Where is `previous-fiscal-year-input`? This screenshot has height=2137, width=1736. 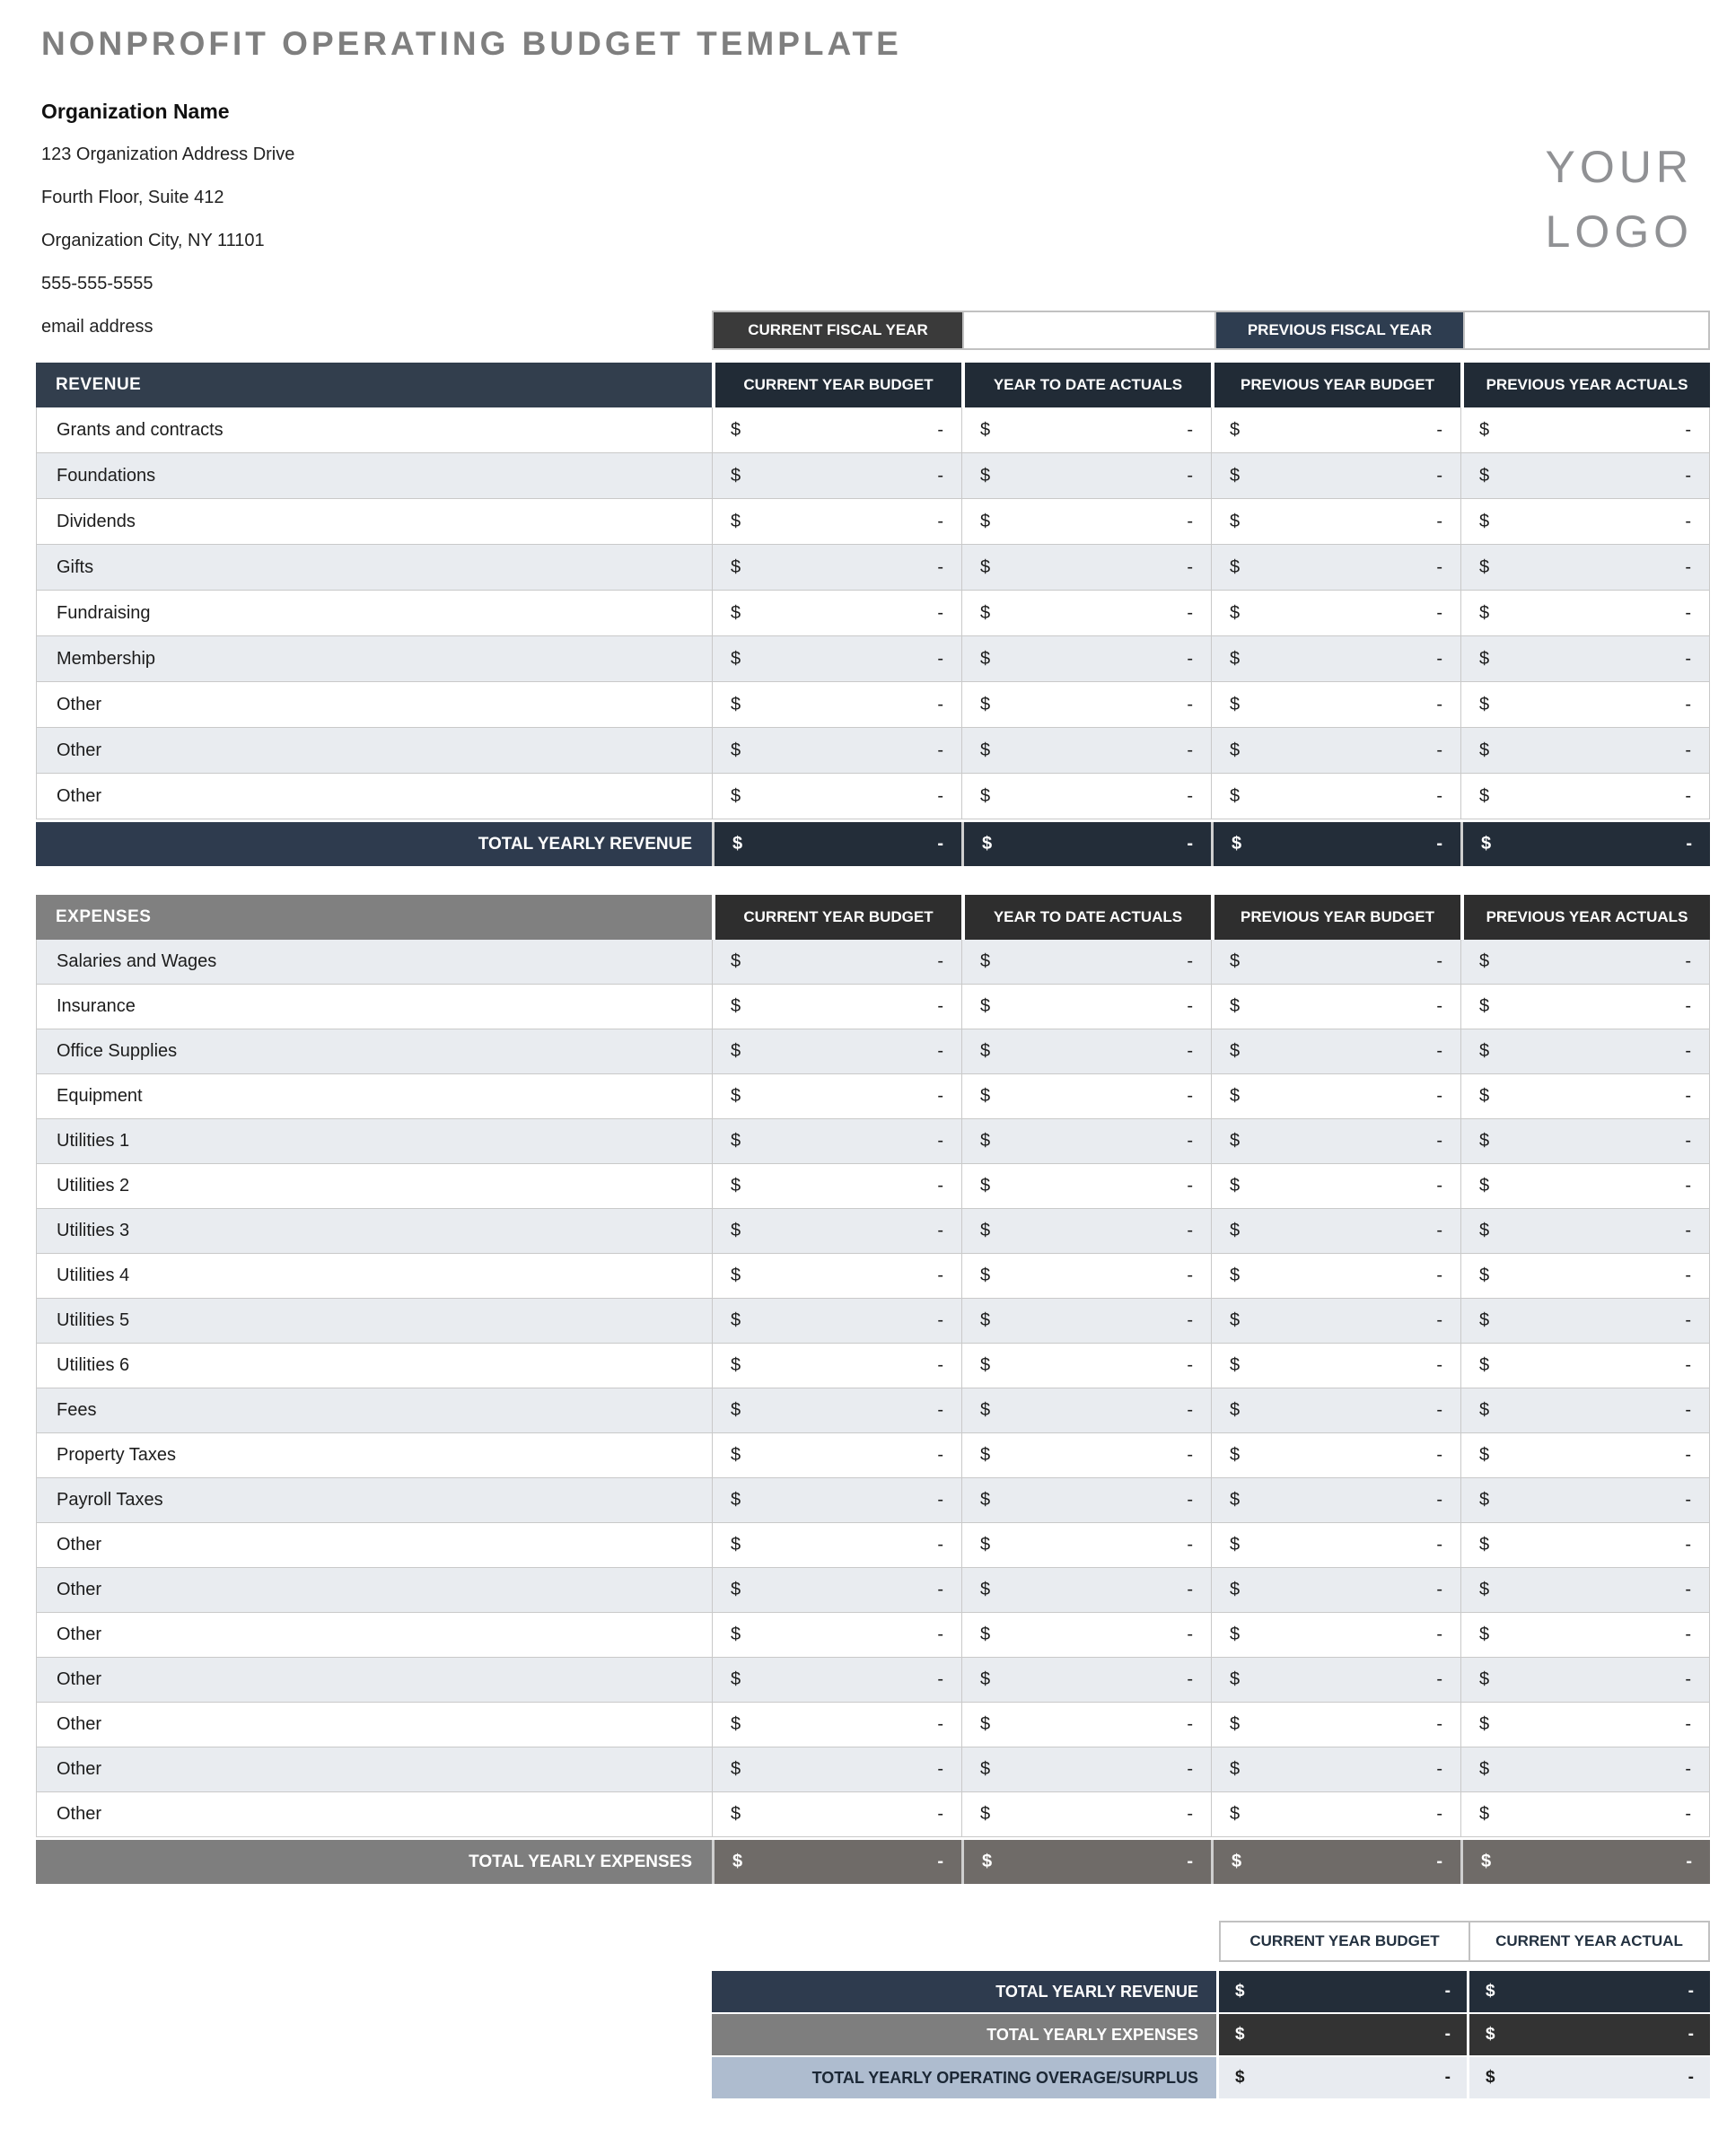
previous-fiscal-year-input is located at coordinates (1585, 330).